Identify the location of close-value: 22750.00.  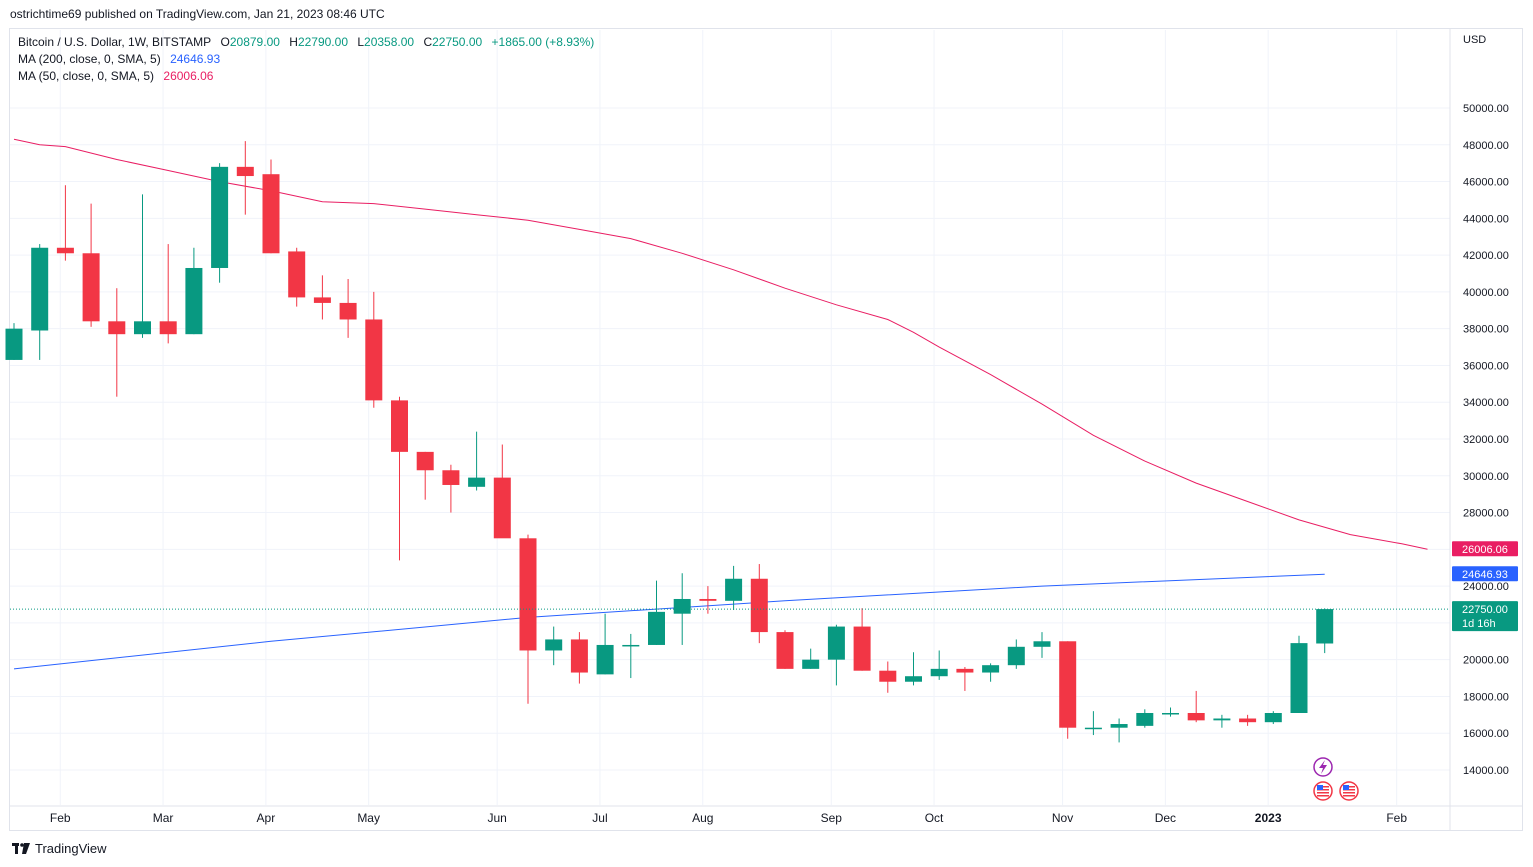
(457, 42).